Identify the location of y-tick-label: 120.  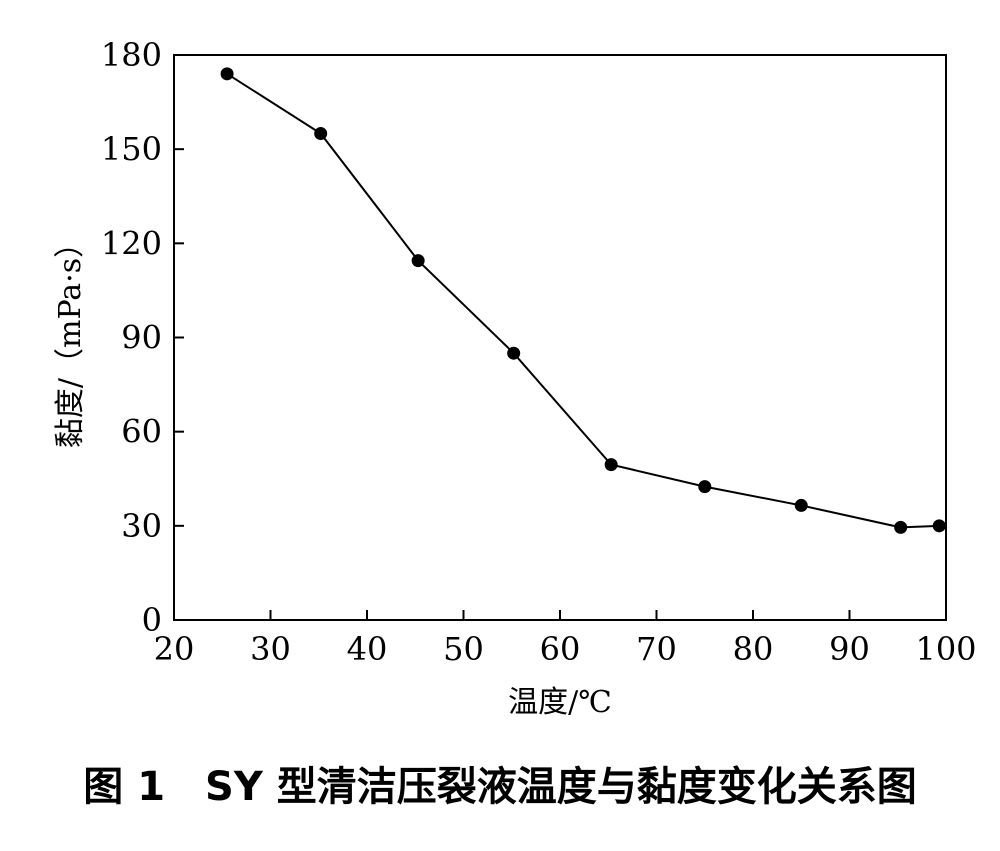
(131, 243).